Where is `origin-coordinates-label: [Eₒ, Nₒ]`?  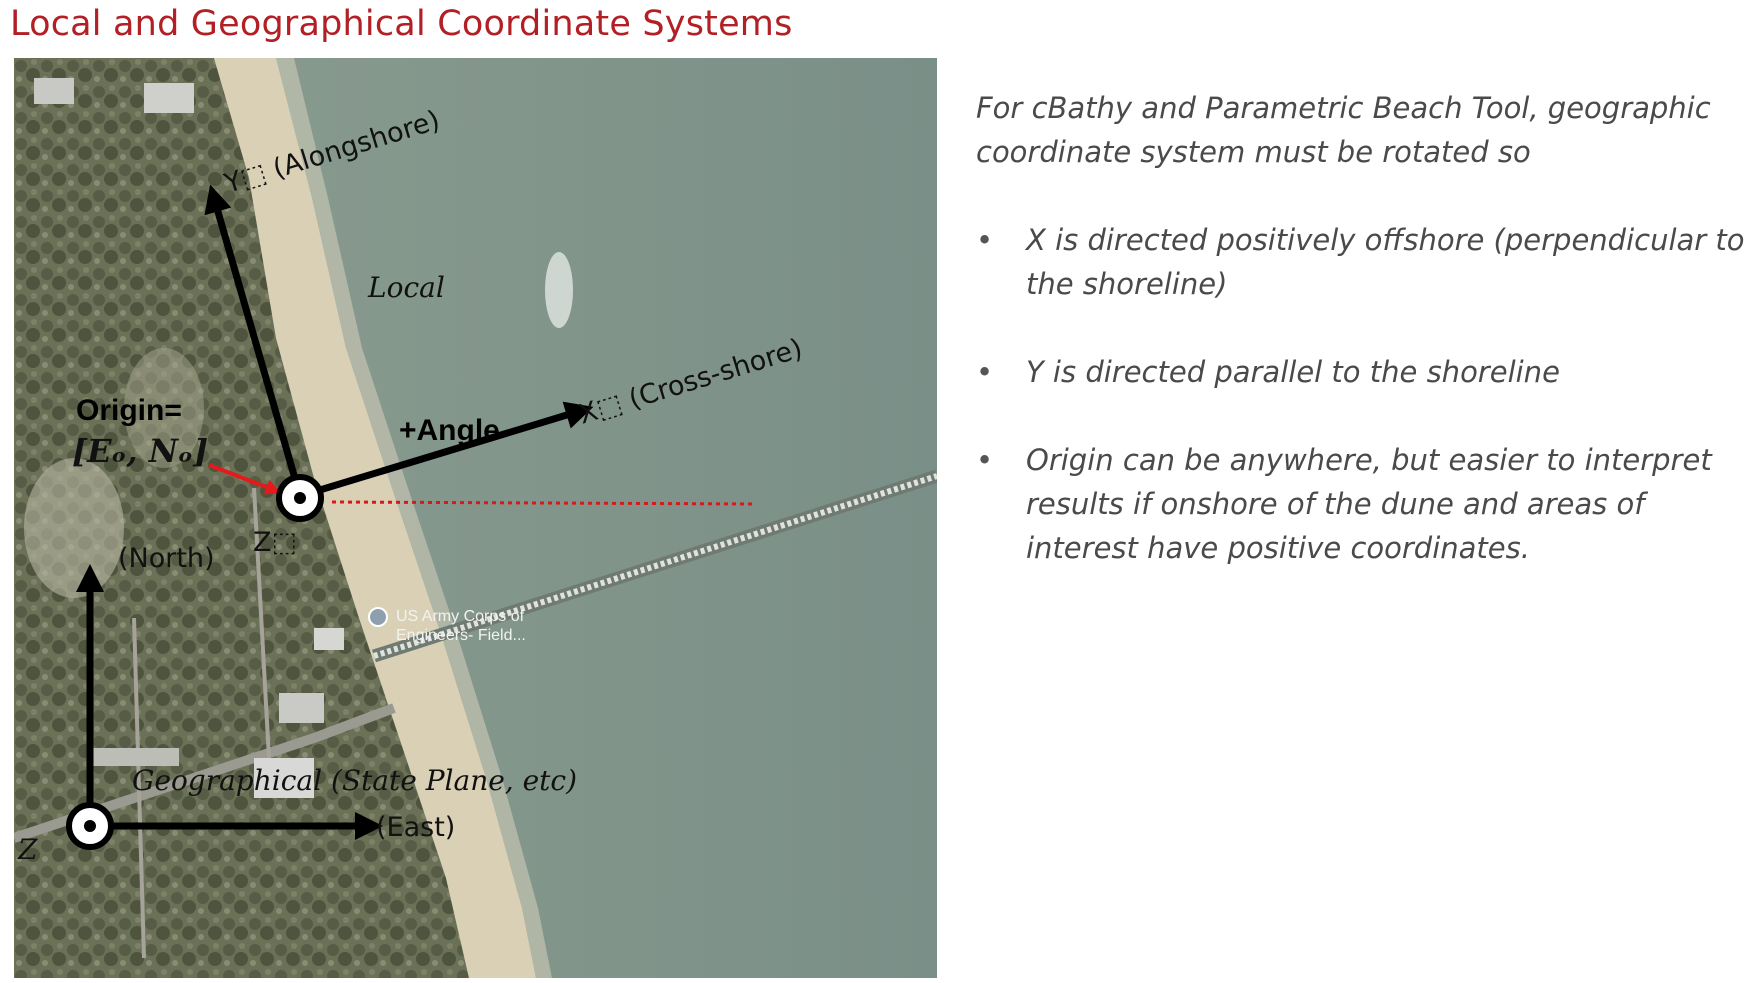
origin-coordinates-label: [Eₒ, Nₒ] is located at coordinates (140, 451).